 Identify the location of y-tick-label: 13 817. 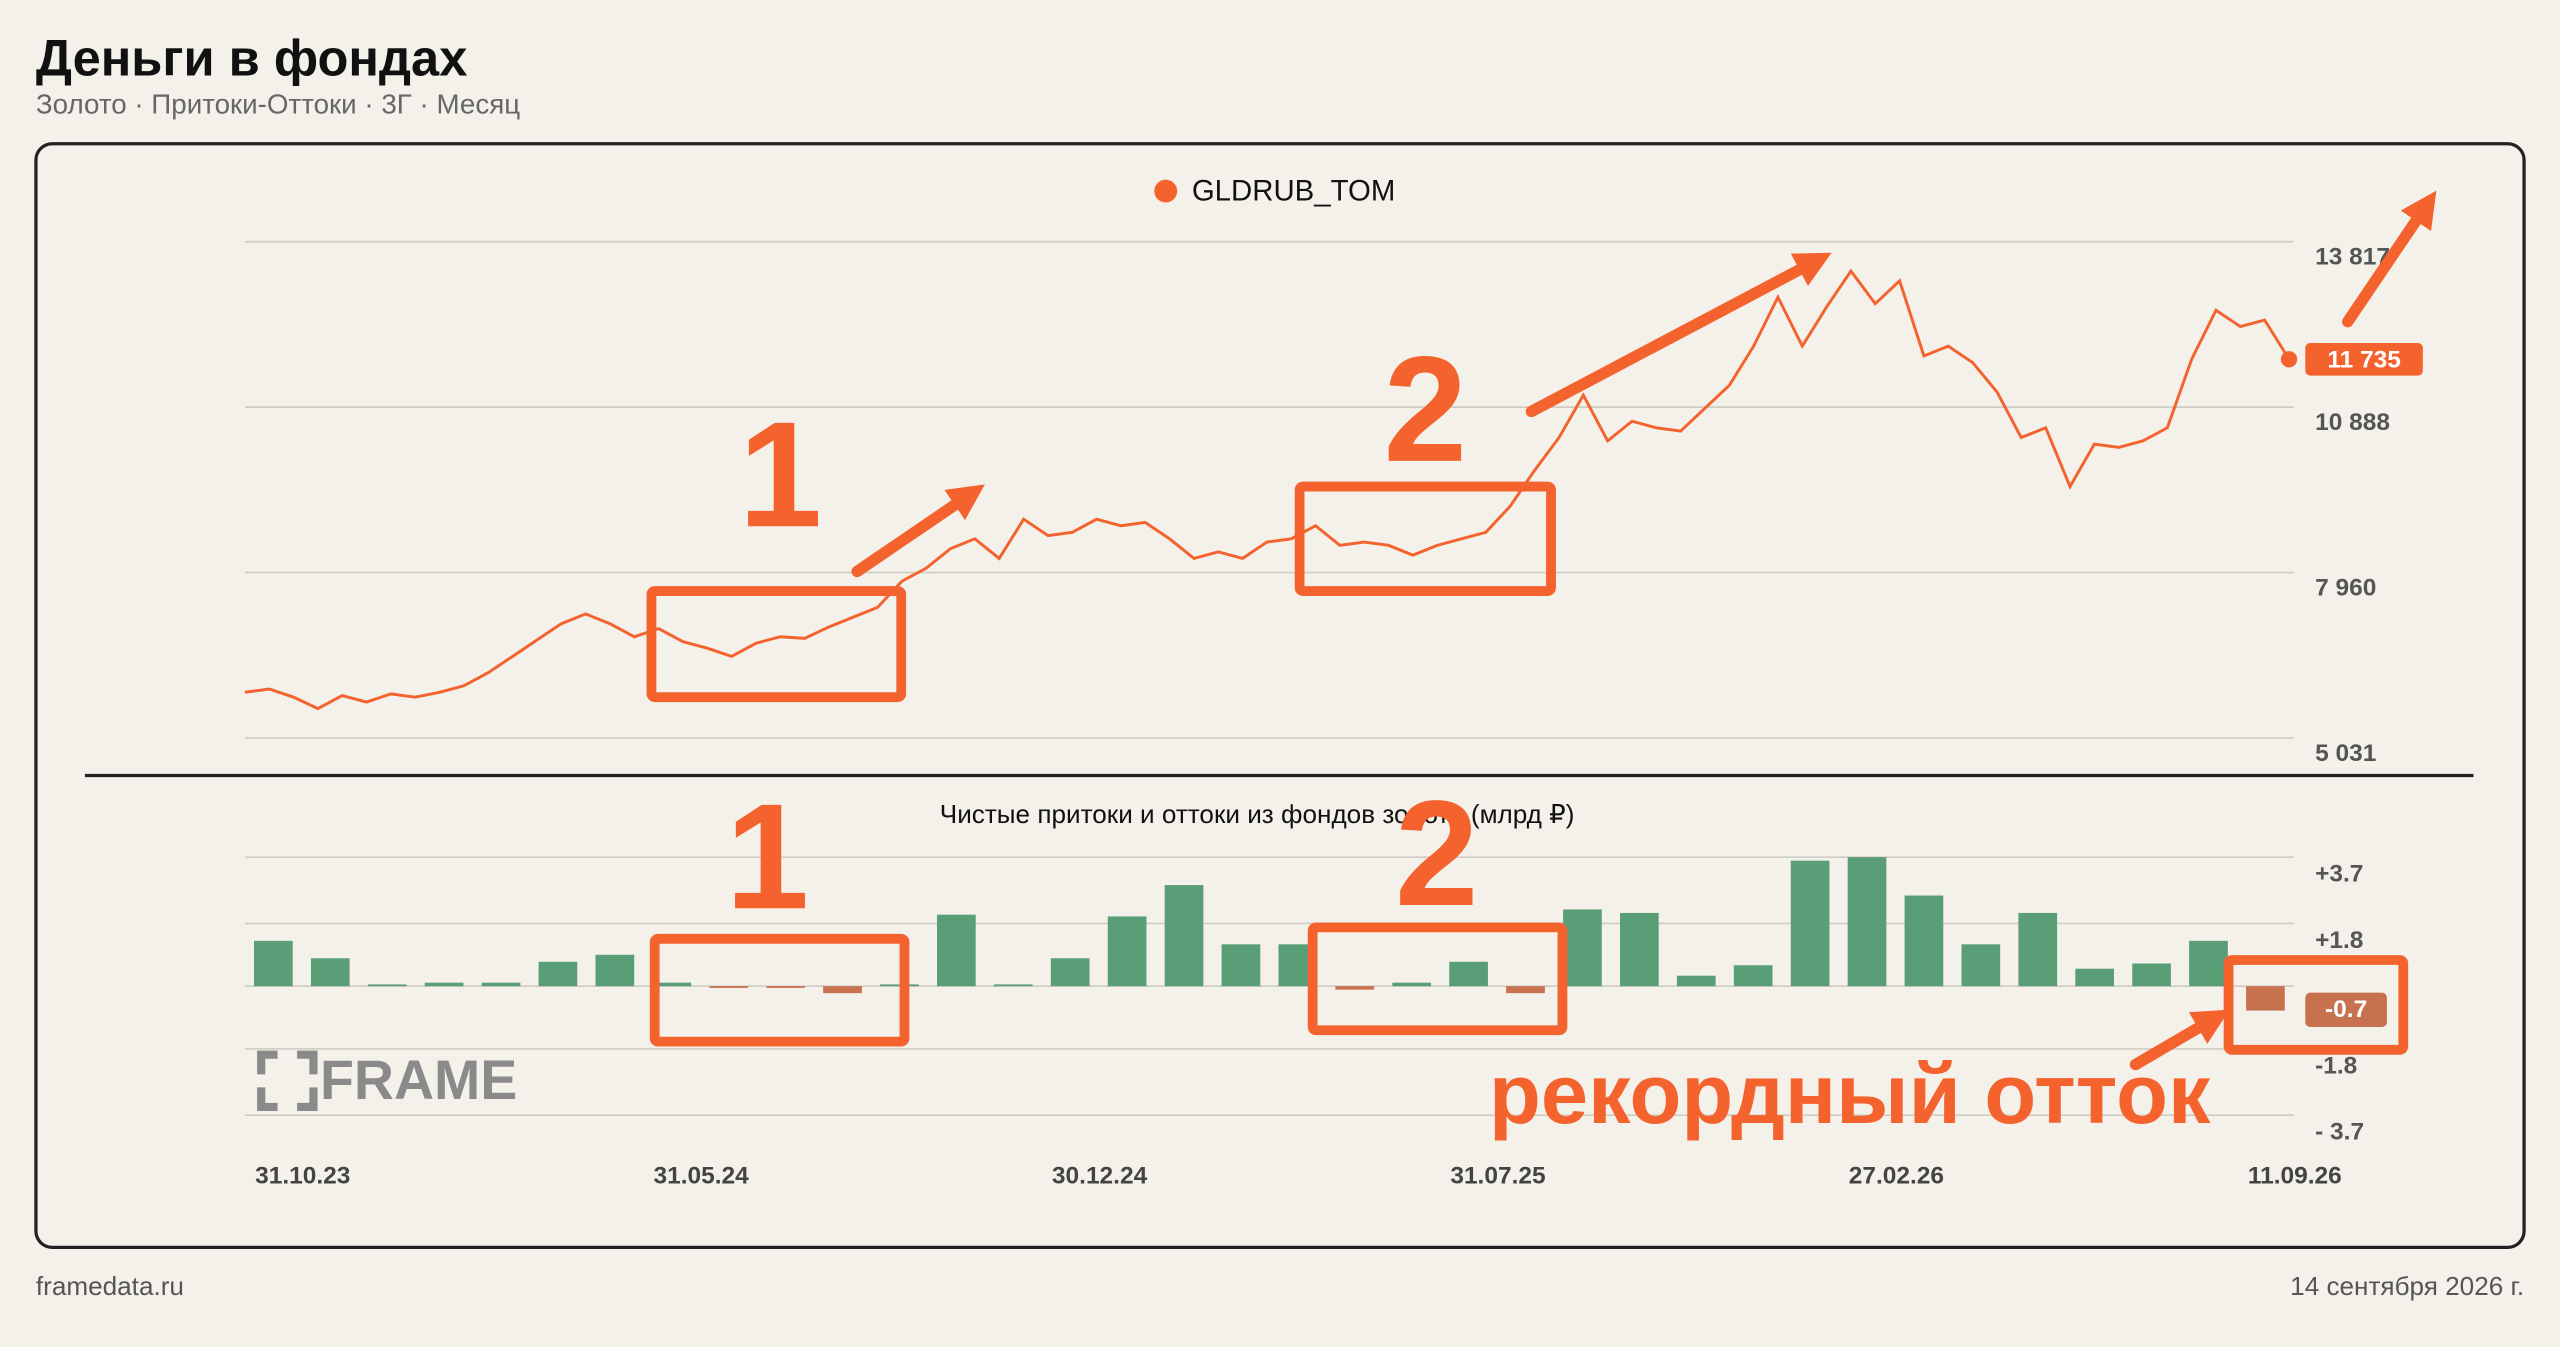
(2352, 256).